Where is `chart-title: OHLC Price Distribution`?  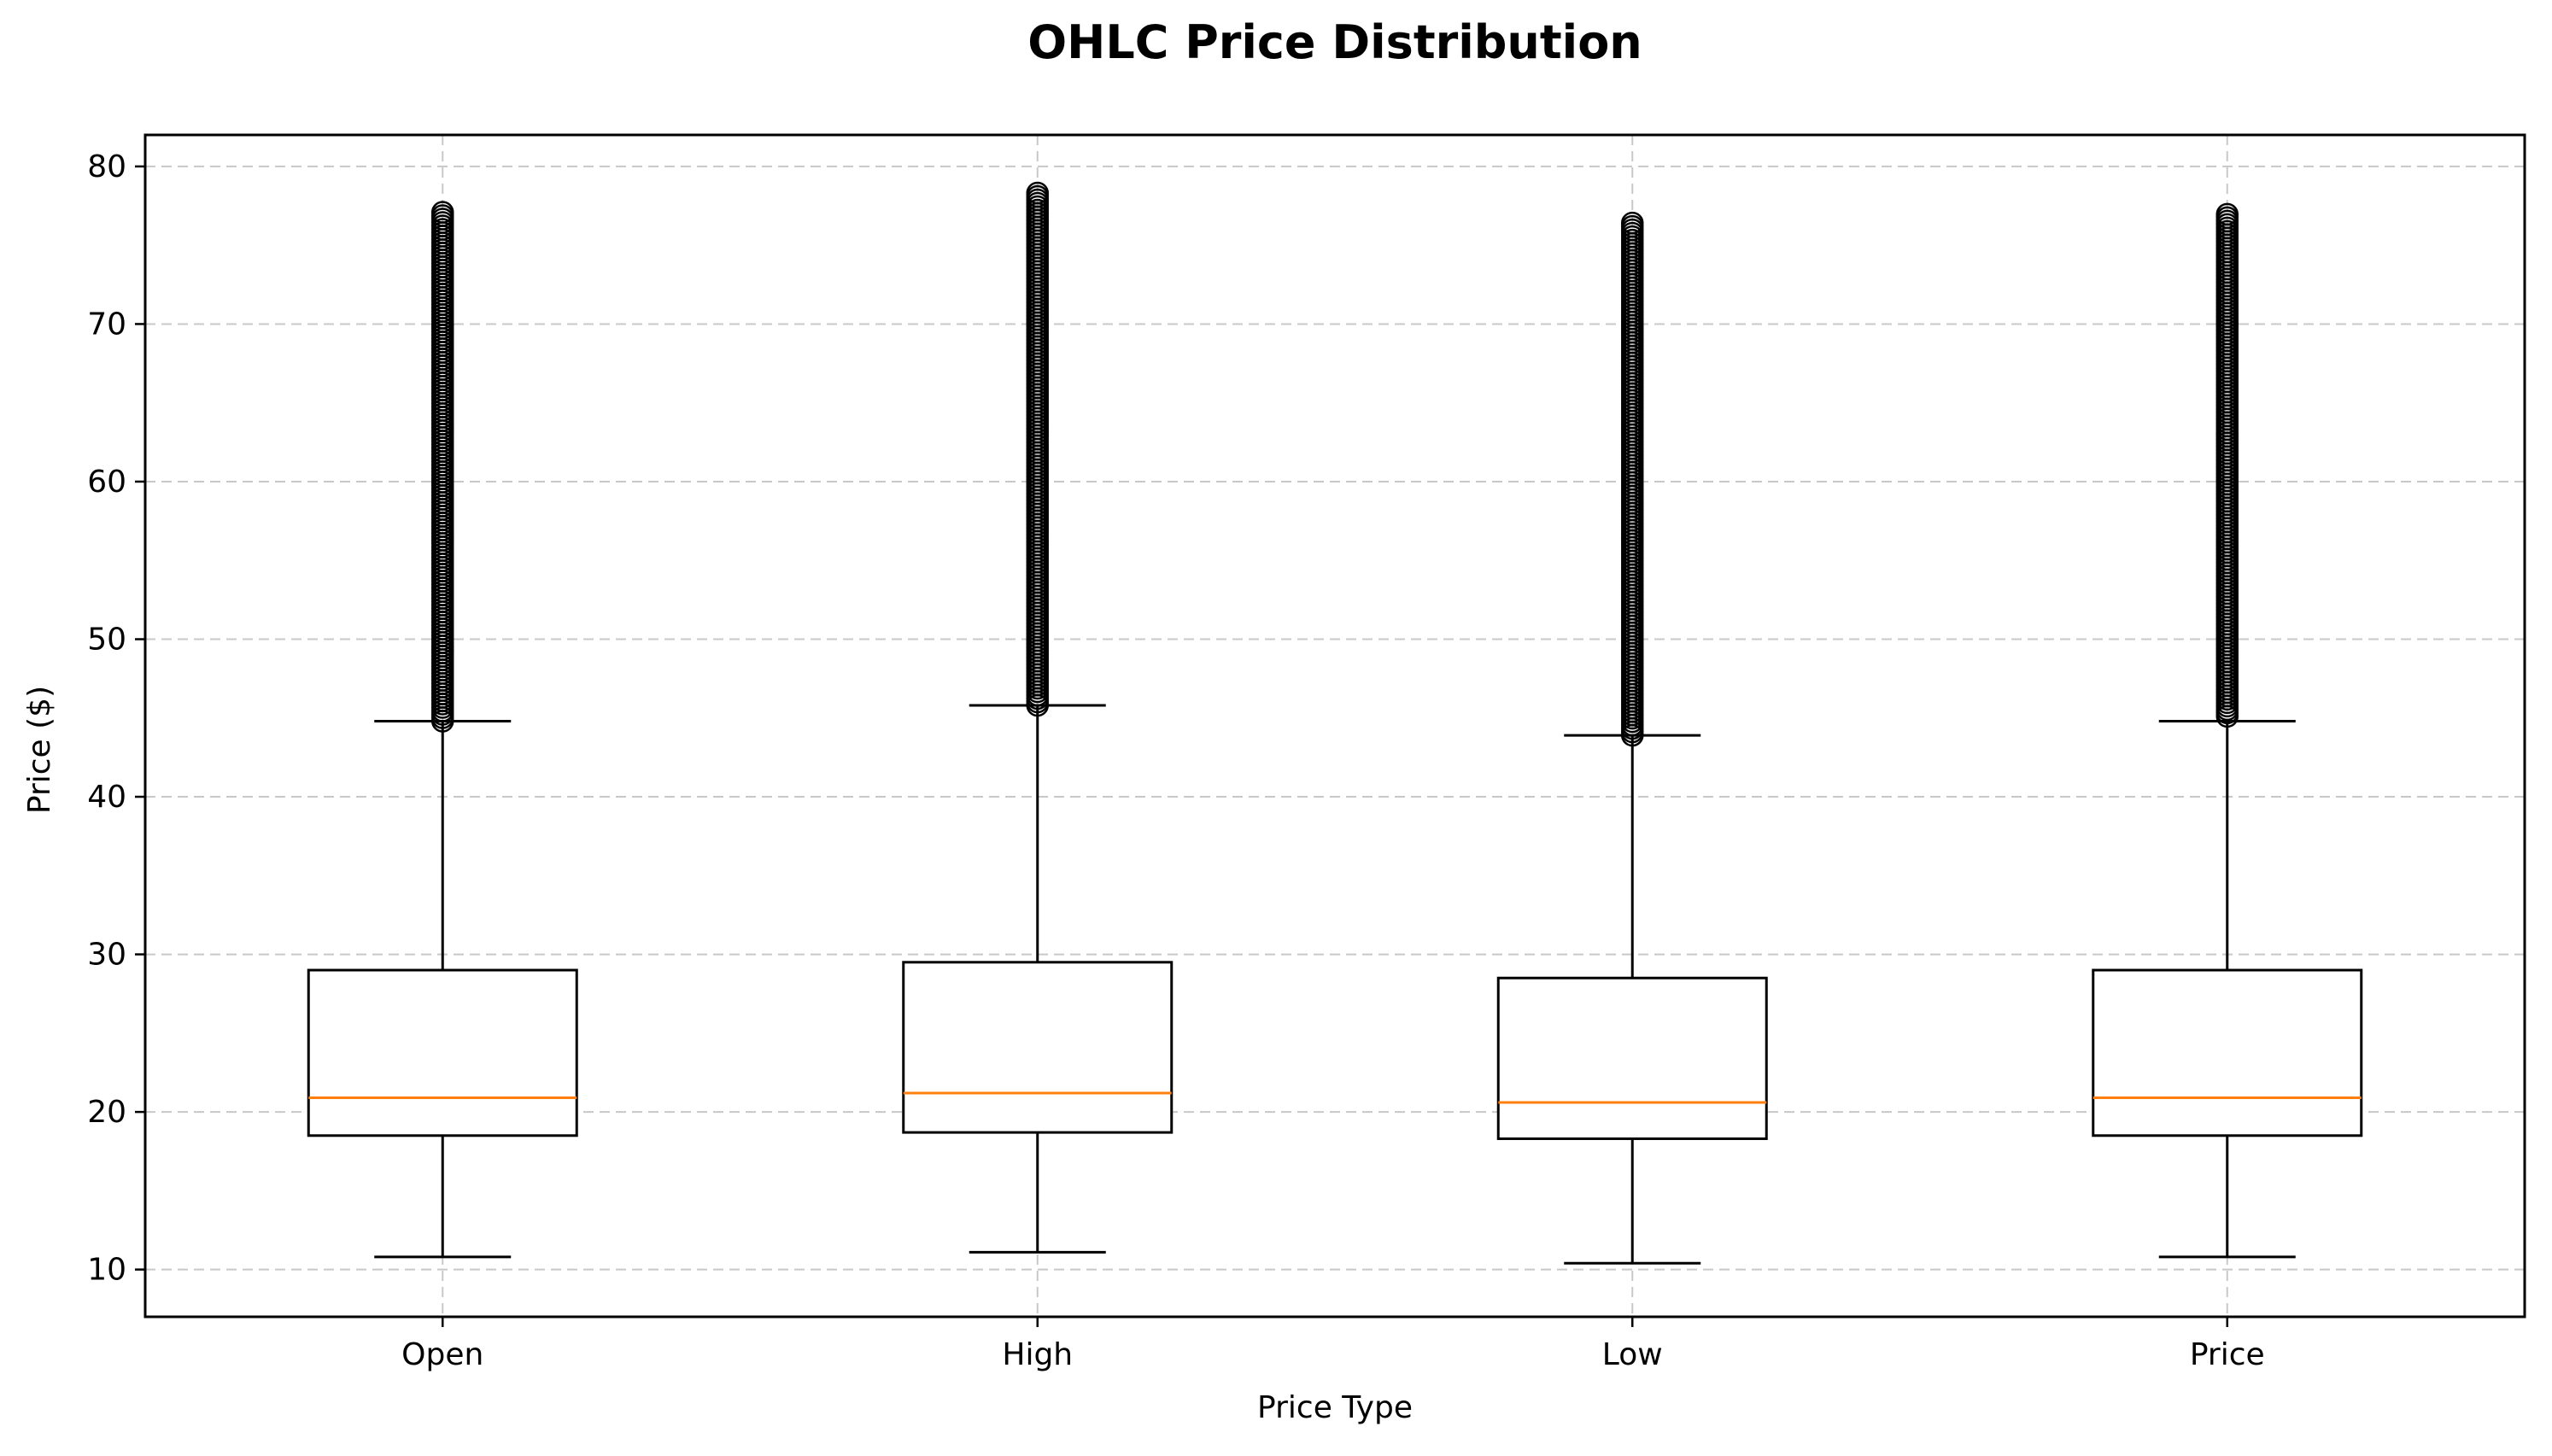
chart-title: OHLC Price Distribution is located at coordinates (1334, 42).